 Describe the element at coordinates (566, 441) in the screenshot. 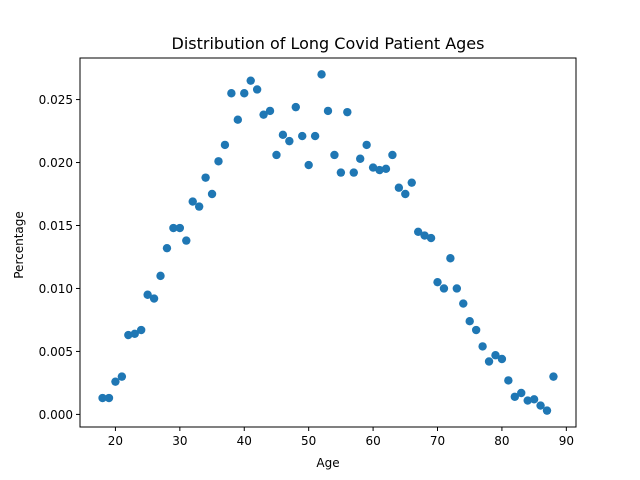

I see `x-tick-label: 90` at that location.